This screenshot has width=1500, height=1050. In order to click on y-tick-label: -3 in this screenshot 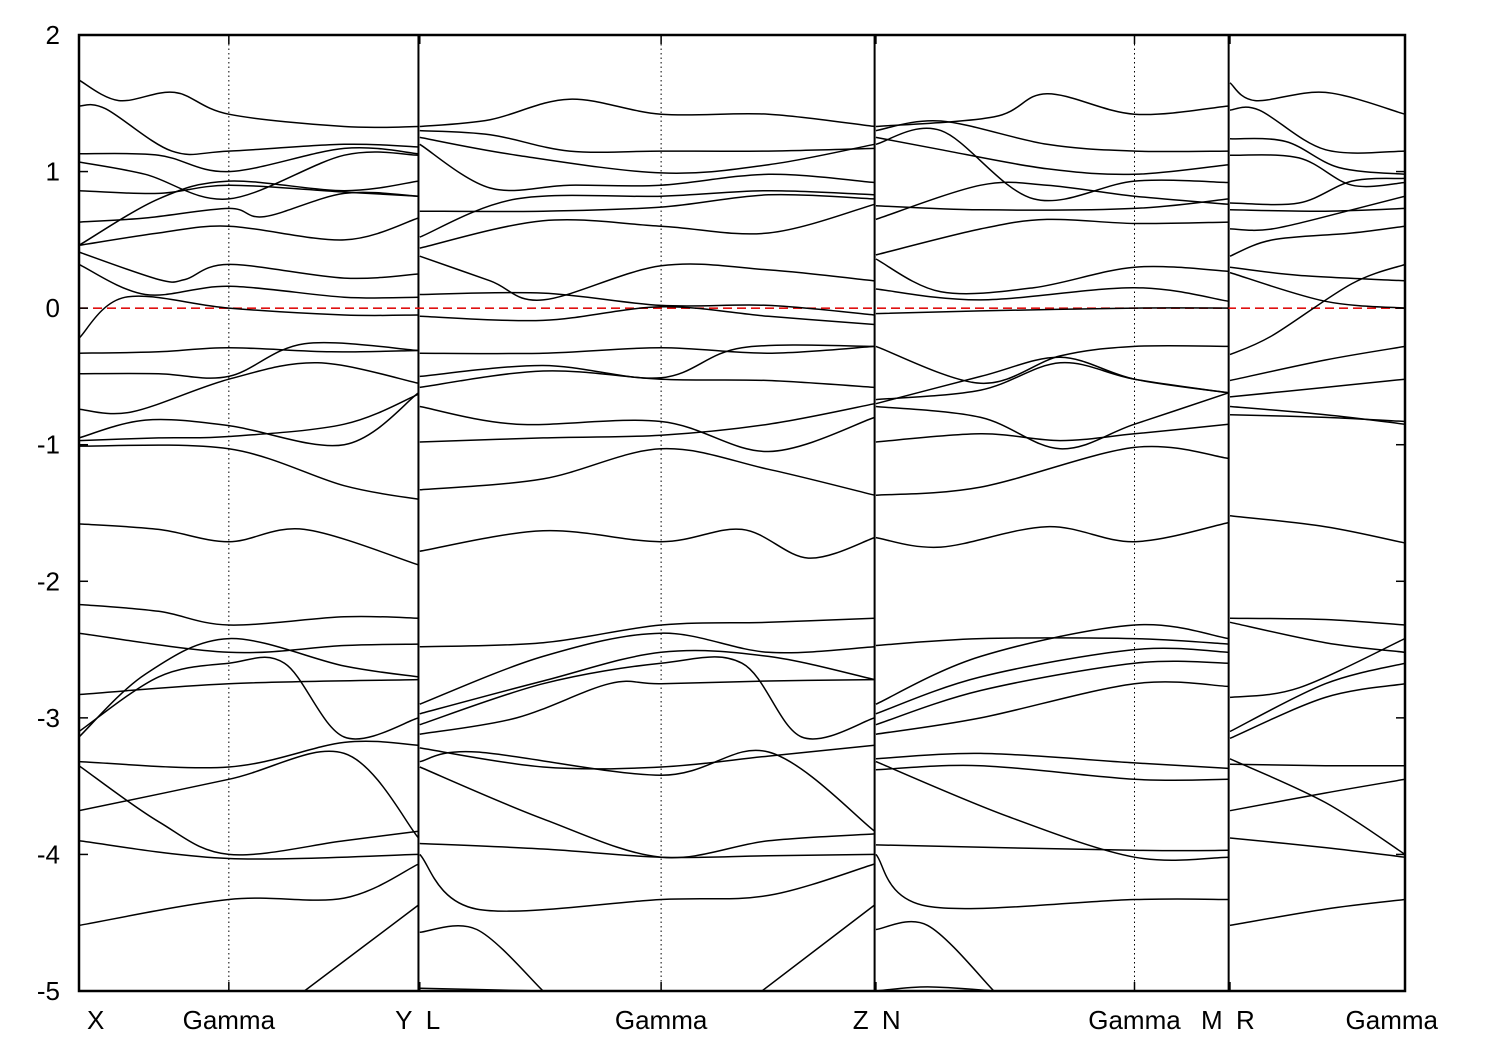, I will do `click(48, 718)`.